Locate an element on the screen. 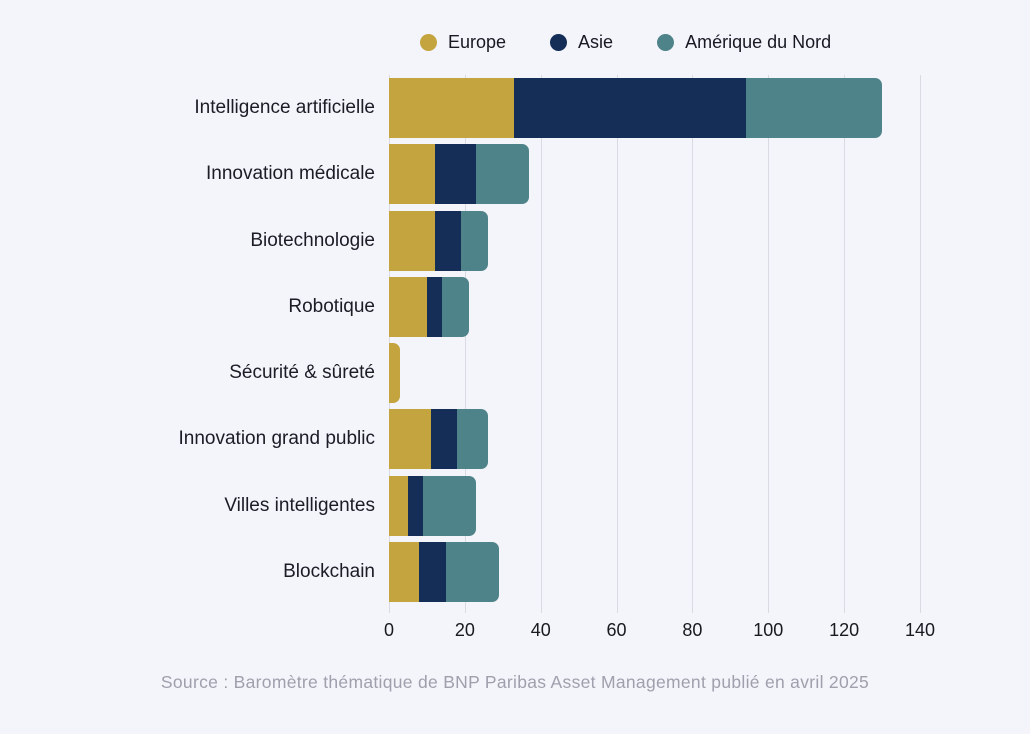 The image size is (1030, 734). category-label: Intelligence artificielle is located at coordinates (284, 108).